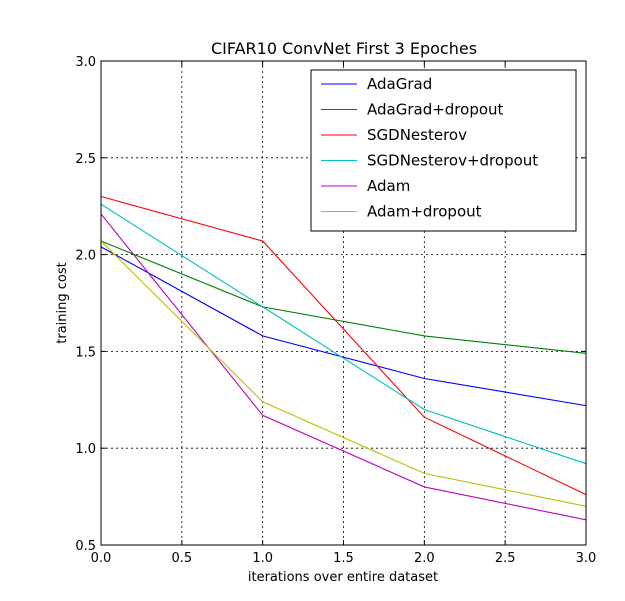 The height and width of the screenshot is (601, 625). I want to click on legend-label: Adam, so click(388, 186).